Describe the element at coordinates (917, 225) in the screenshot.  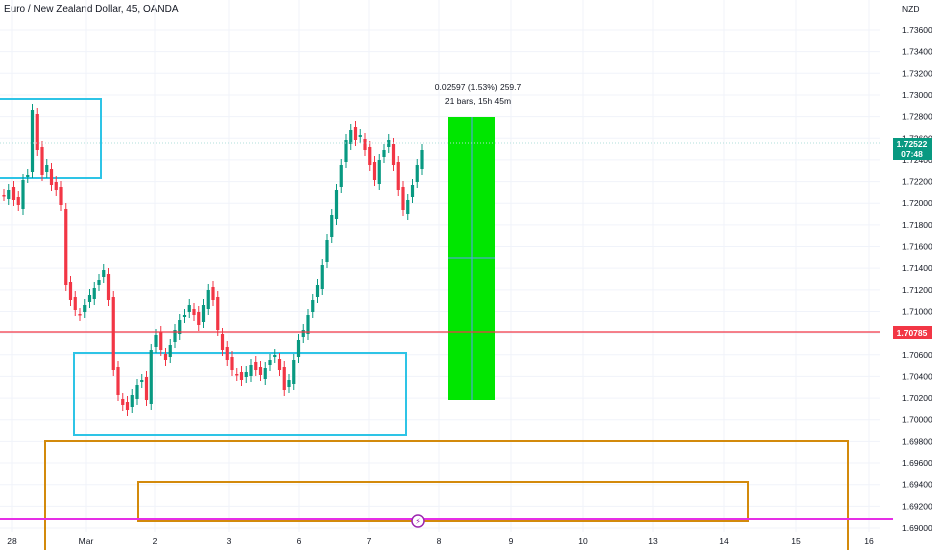
I see `price-tick-label: 1.71800` at that location.